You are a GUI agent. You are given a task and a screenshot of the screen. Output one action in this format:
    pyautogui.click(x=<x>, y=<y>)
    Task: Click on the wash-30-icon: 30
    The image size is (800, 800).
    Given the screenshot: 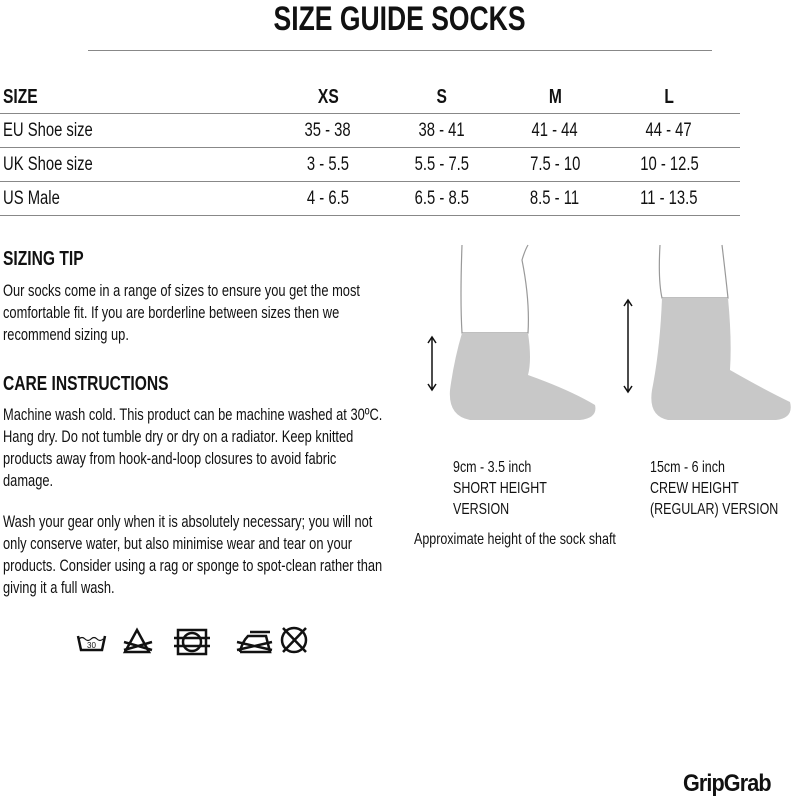 What is the action you would take?
    pyautogui.click(x=91, y=643)
    